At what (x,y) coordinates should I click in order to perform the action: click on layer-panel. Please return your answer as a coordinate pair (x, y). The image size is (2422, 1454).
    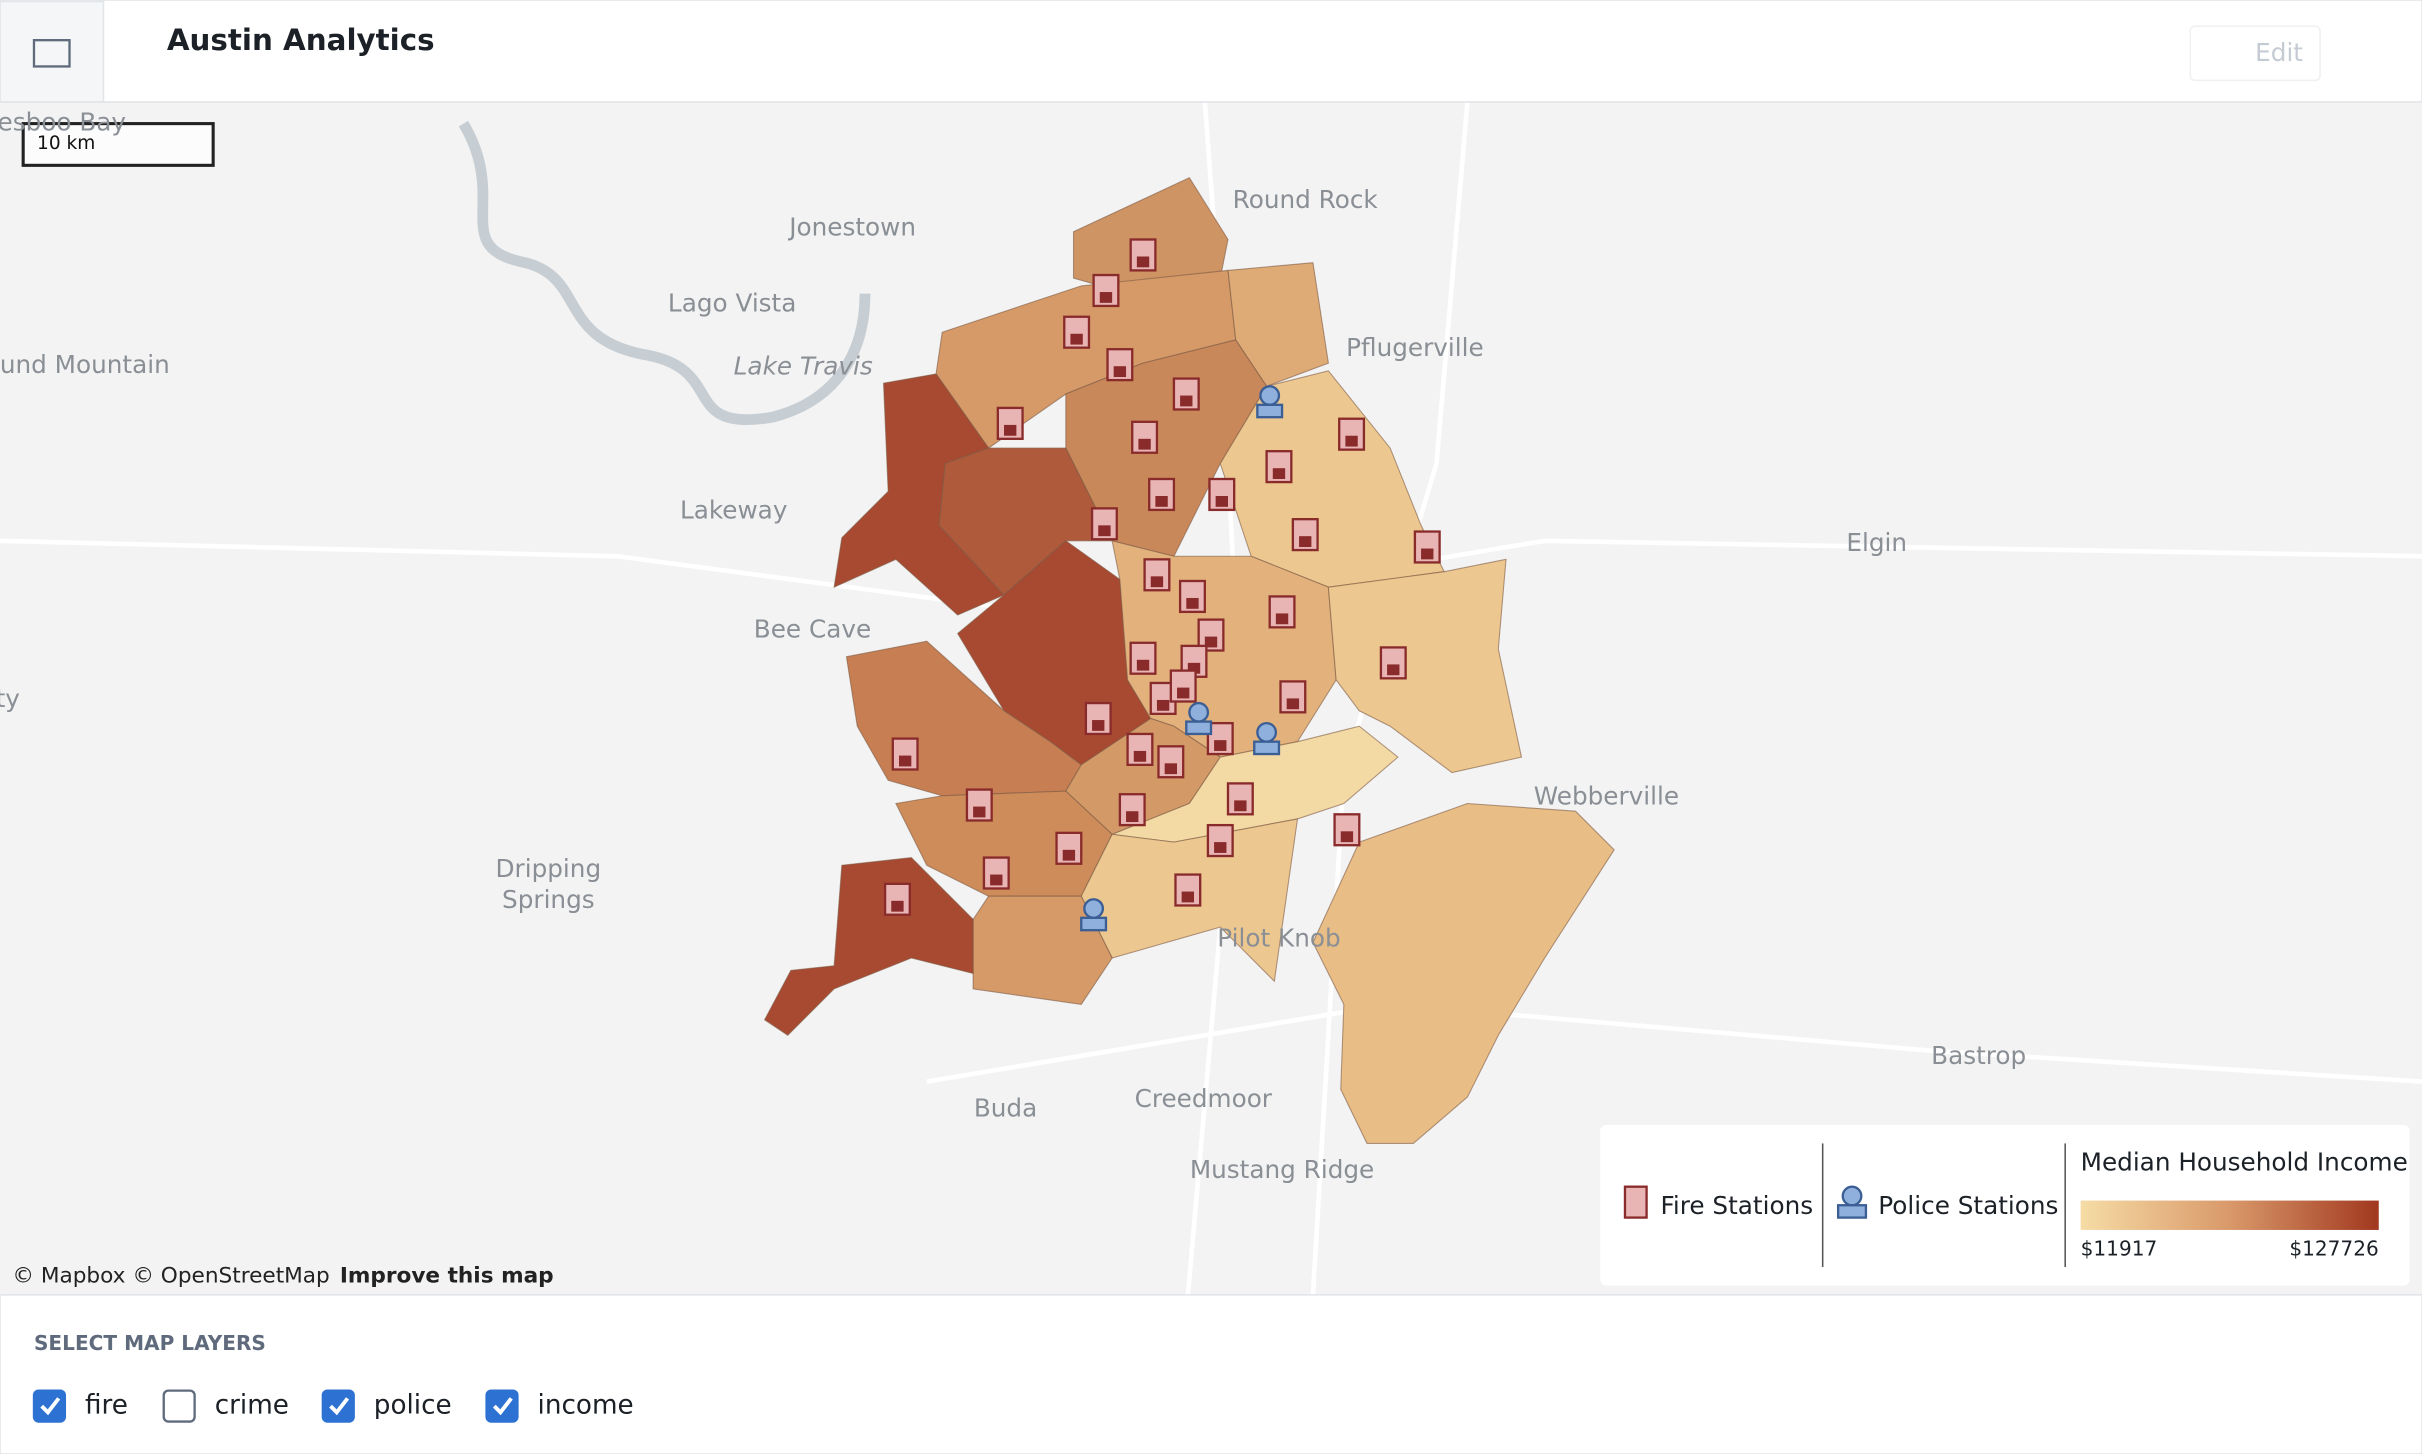
    Looking at the image, I should click on (1211, 1374).